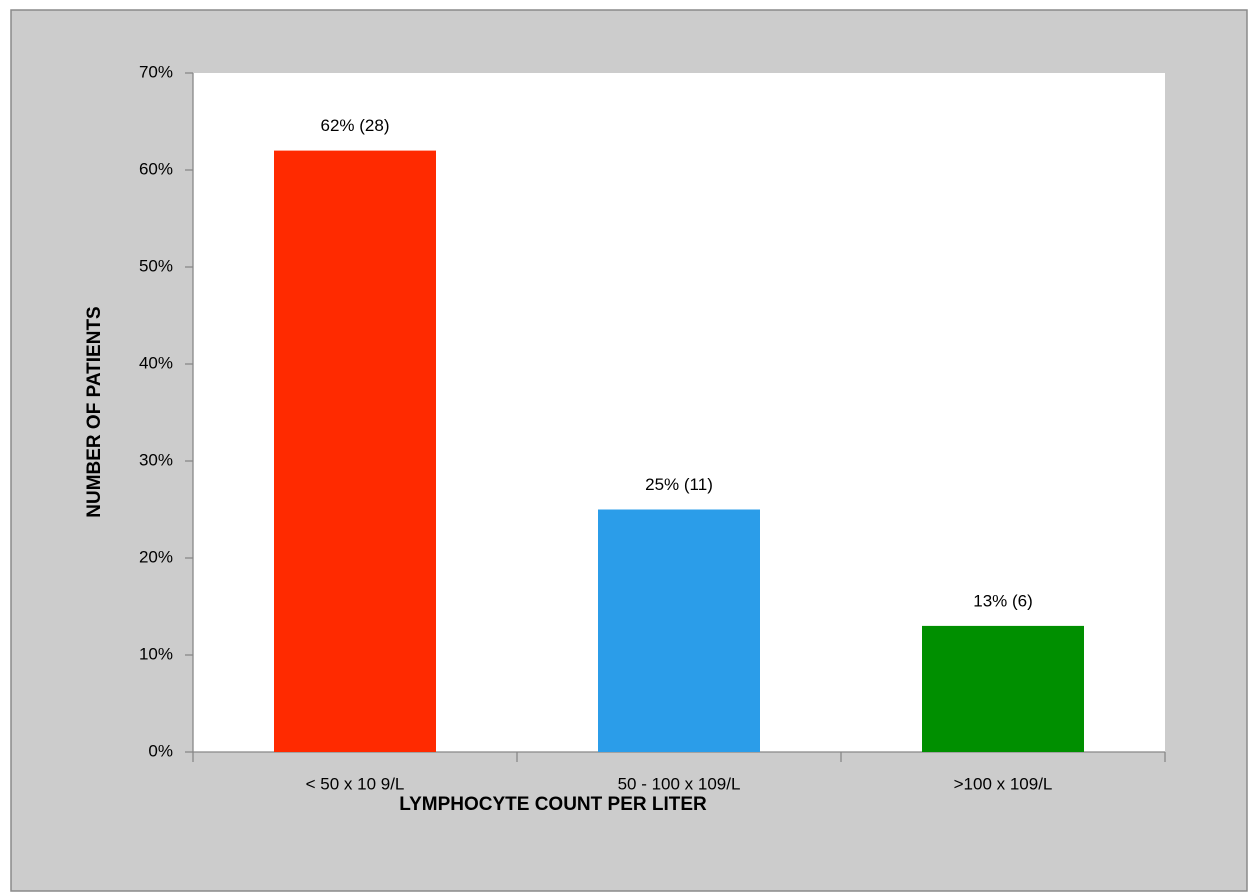  What do you see at coordinates (156, 362) in the screenshot?
I see `y-tick-label: 40%` at bounding box center [156, 362].